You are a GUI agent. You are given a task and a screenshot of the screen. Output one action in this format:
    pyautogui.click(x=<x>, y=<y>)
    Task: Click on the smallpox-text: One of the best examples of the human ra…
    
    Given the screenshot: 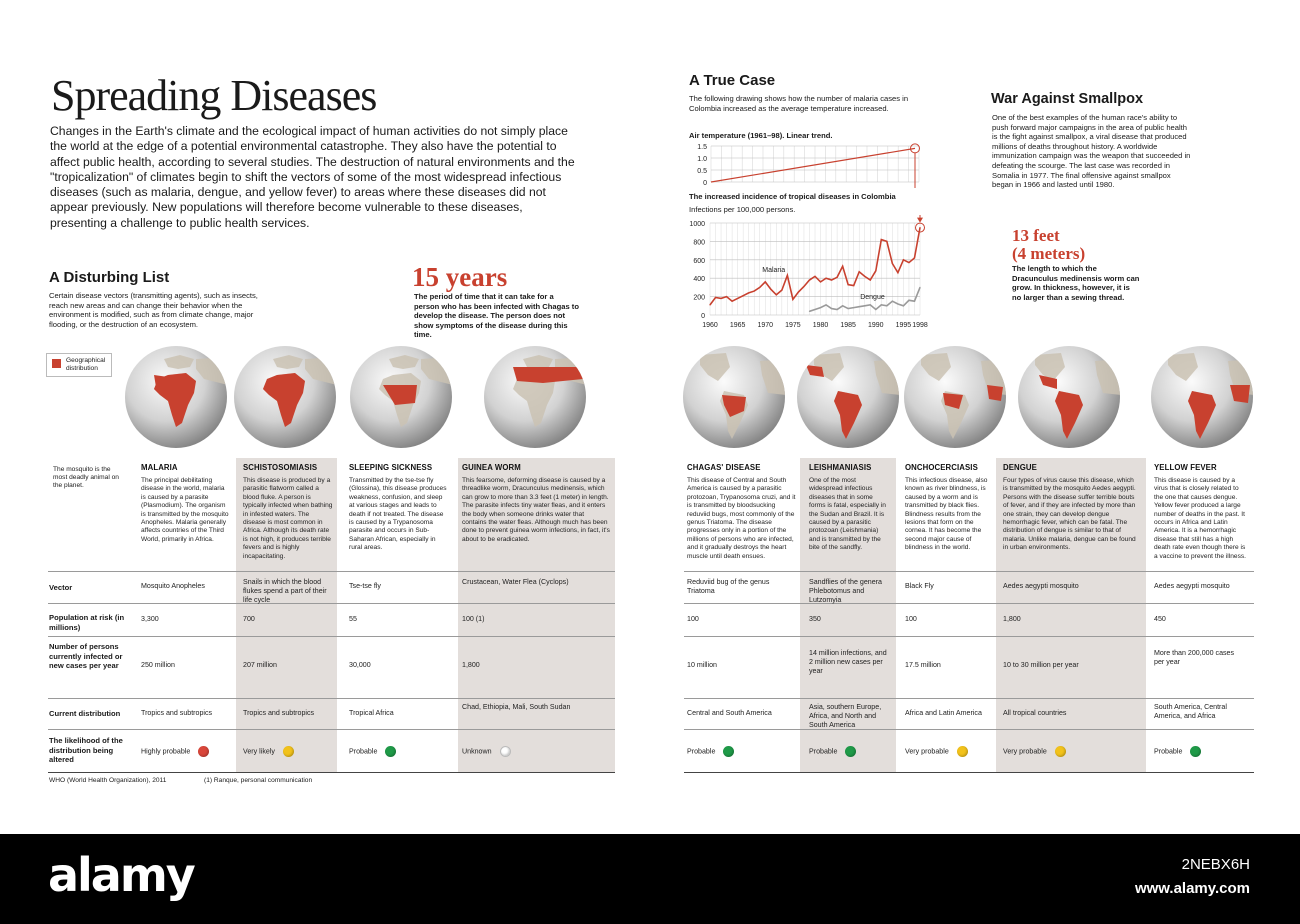 What is the action you would take?
    pyautogui.click(x=1091, y=151)
    